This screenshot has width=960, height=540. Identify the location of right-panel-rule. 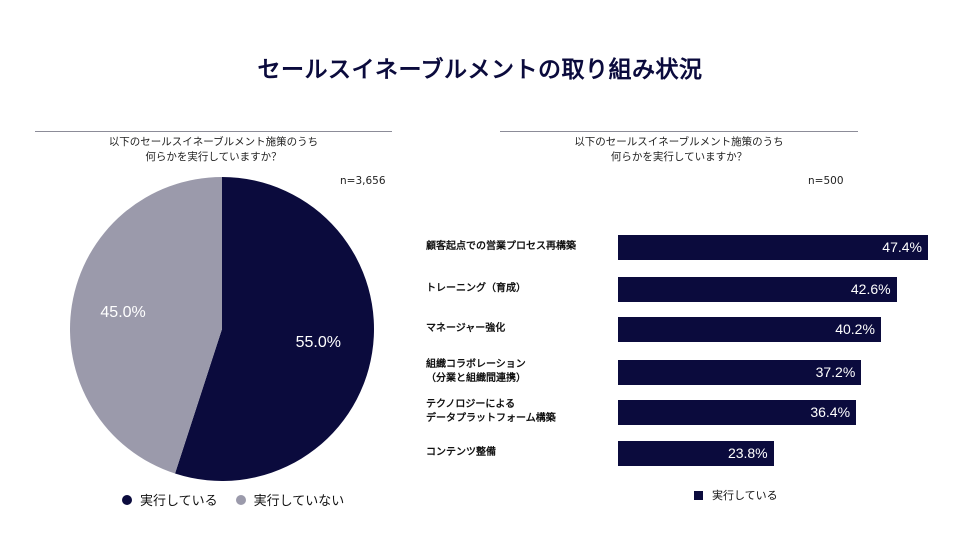
(679, 131).